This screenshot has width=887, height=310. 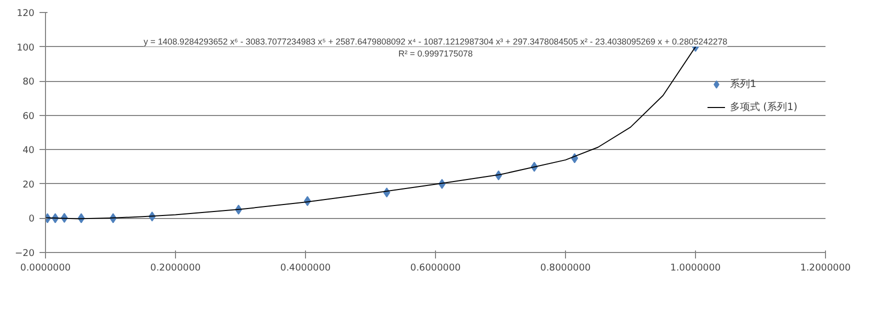 I want to click on y-tick-label: 0, so click(x=31, y=219).